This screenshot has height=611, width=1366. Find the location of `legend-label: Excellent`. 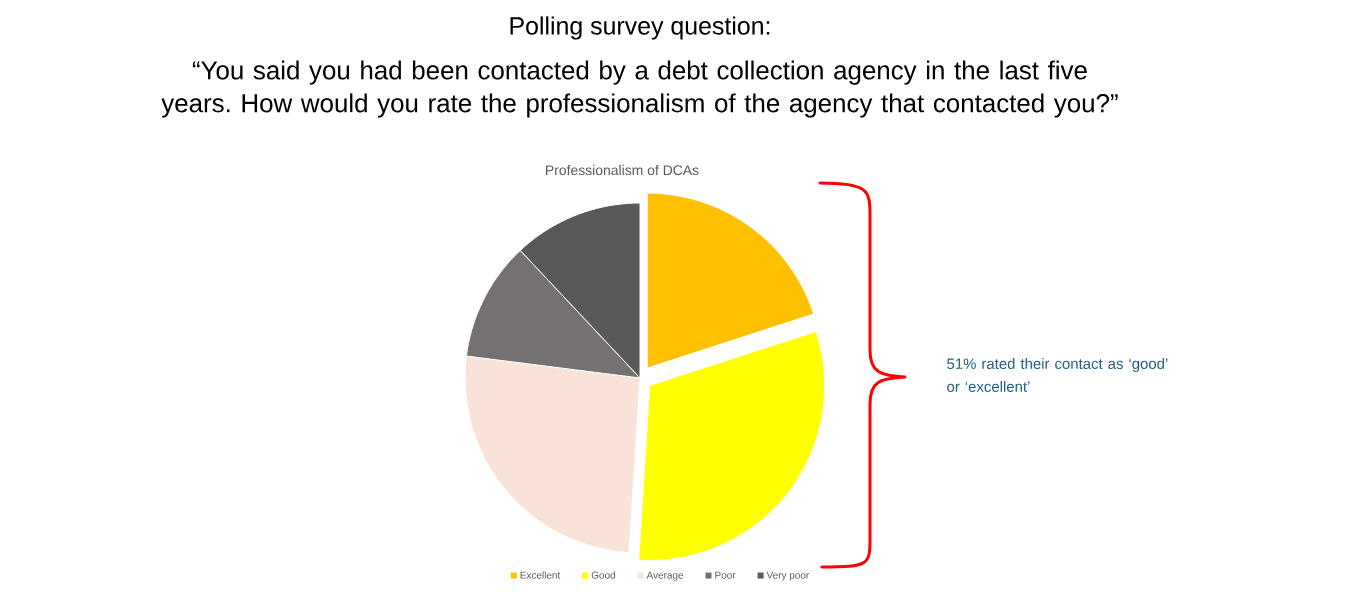

legend-label: Excellent is located at coordinates (540, 575).